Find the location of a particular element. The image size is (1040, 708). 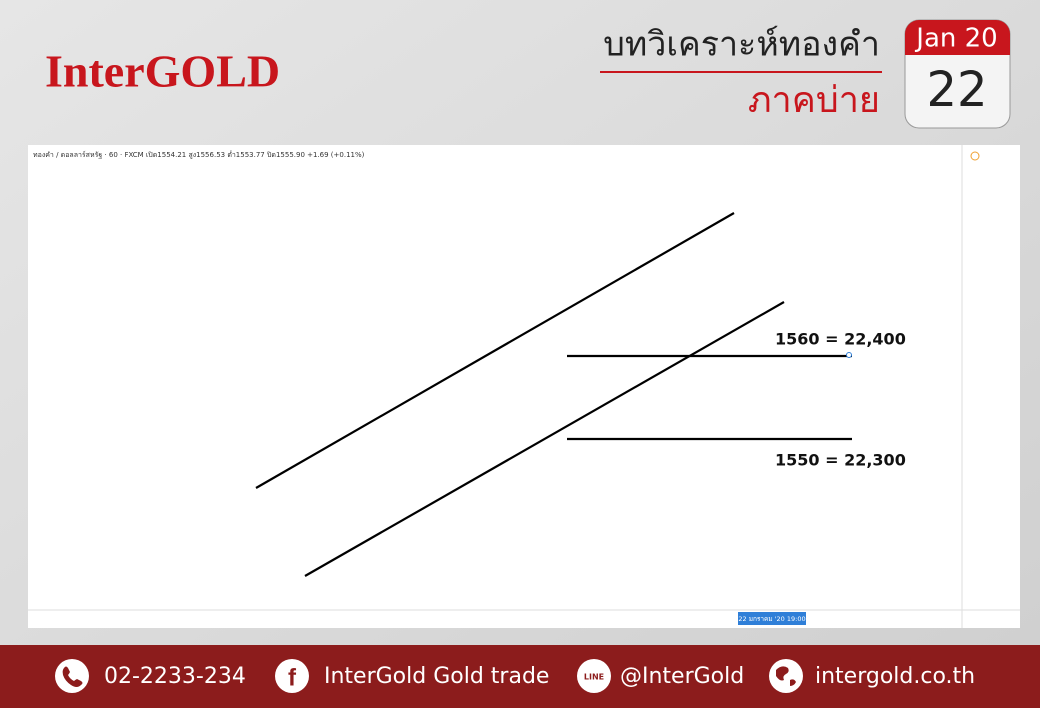

phone: 02-2233-234 is located at coordinates (175, 676).